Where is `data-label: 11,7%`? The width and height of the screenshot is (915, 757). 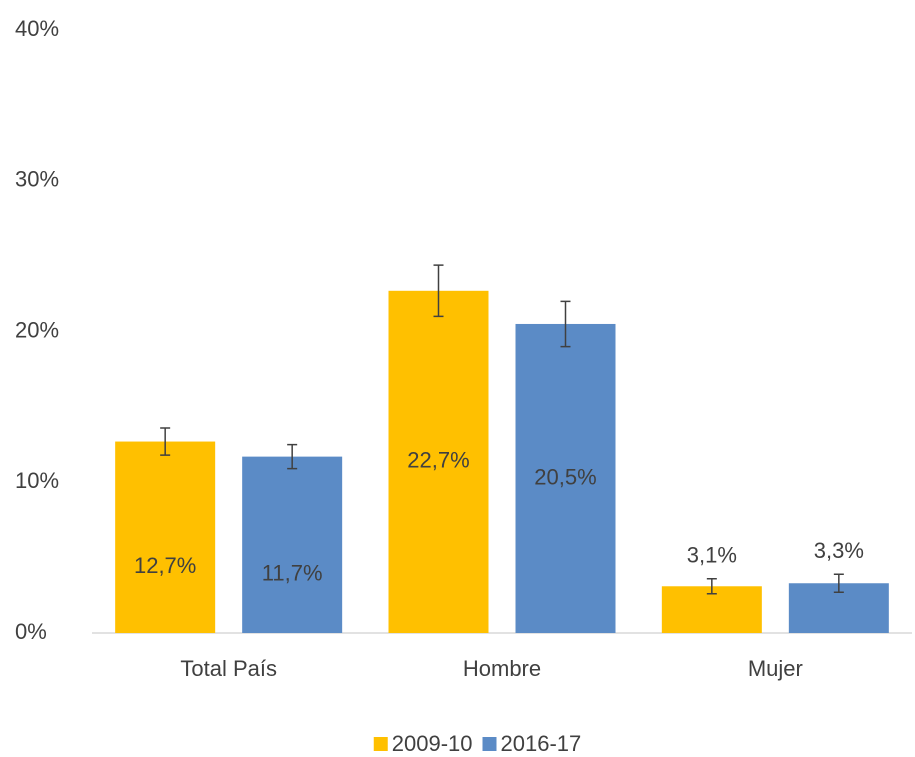 data-label: 11,7% is located at coordinates (292, 573).